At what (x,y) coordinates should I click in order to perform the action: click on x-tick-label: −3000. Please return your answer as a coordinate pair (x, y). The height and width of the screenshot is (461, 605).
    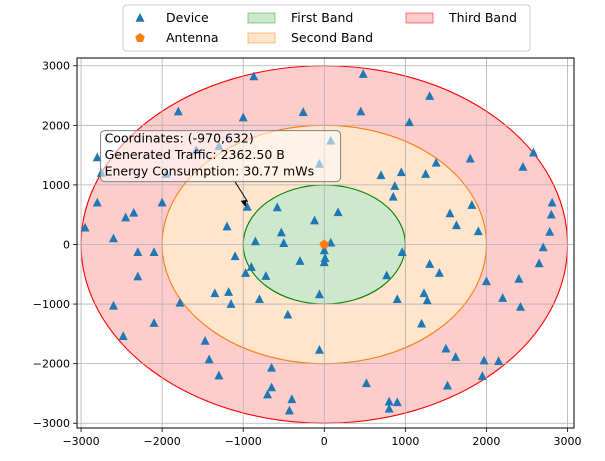
    Looking at the image, I should click on (80, 441).